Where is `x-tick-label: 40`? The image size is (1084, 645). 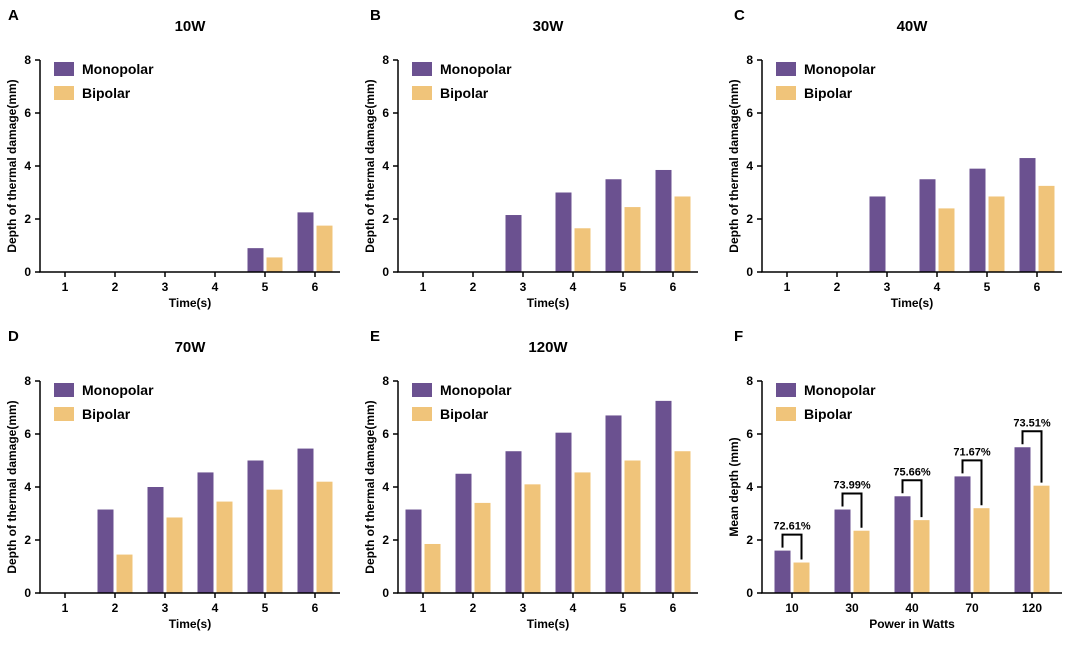
x-tick-label: 40 is located at coordinates (912, 608).